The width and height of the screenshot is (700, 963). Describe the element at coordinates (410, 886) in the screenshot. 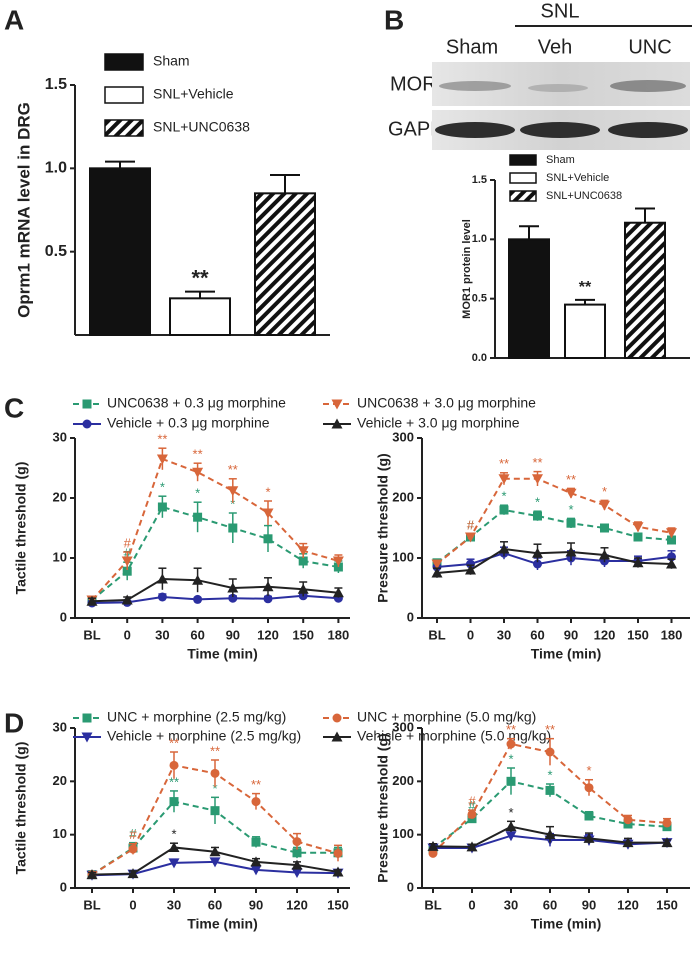

I see `y-tick-label: 0` at that location.